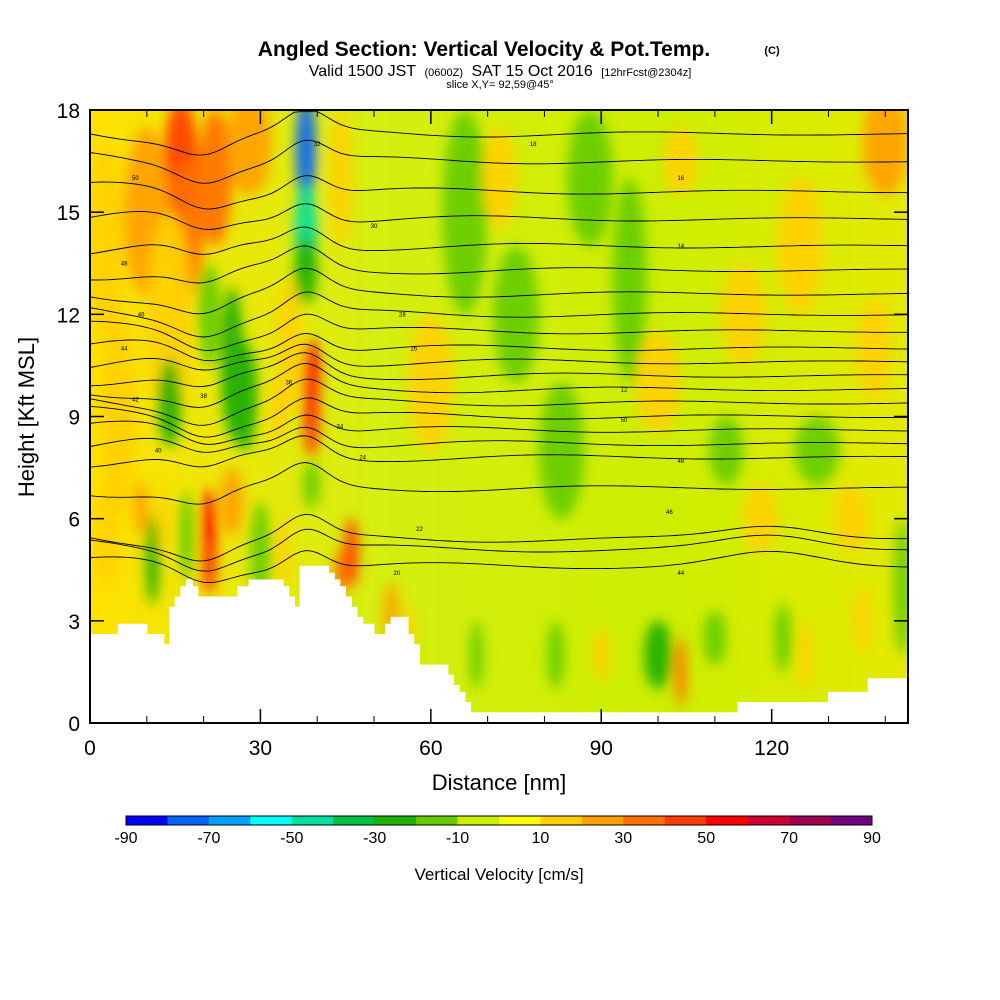  I want to click on theta-contour-label: 46, so click(669, 513).